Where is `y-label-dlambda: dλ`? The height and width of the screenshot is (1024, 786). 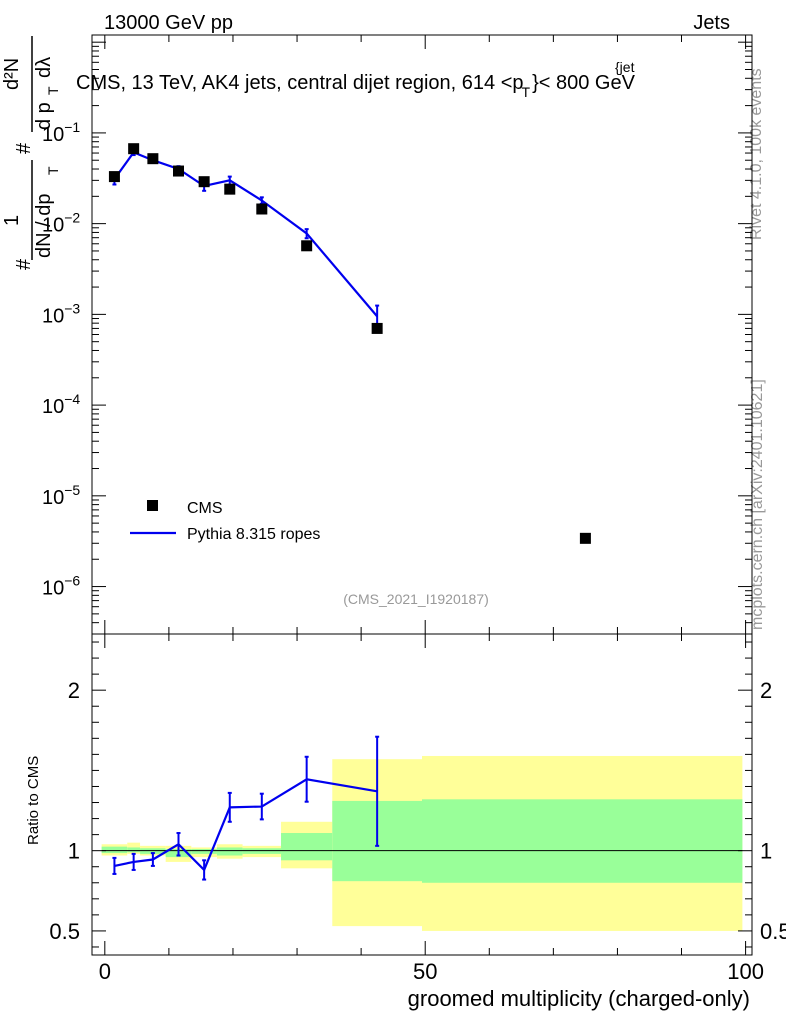 y-label-dlambda: dλ is located at coordinates (44, 67).